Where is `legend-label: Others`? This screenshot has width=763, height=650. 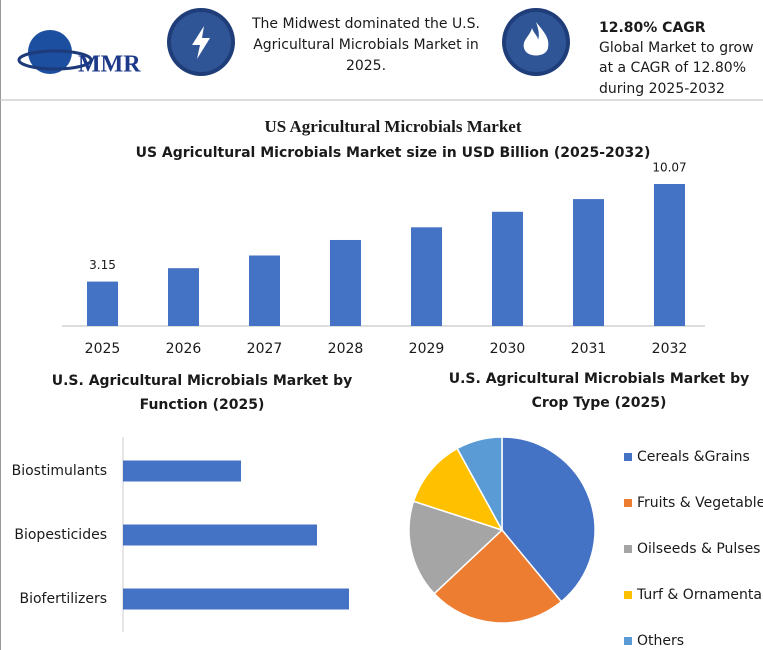
legend-label: Others is located at coordinates (660, 641).